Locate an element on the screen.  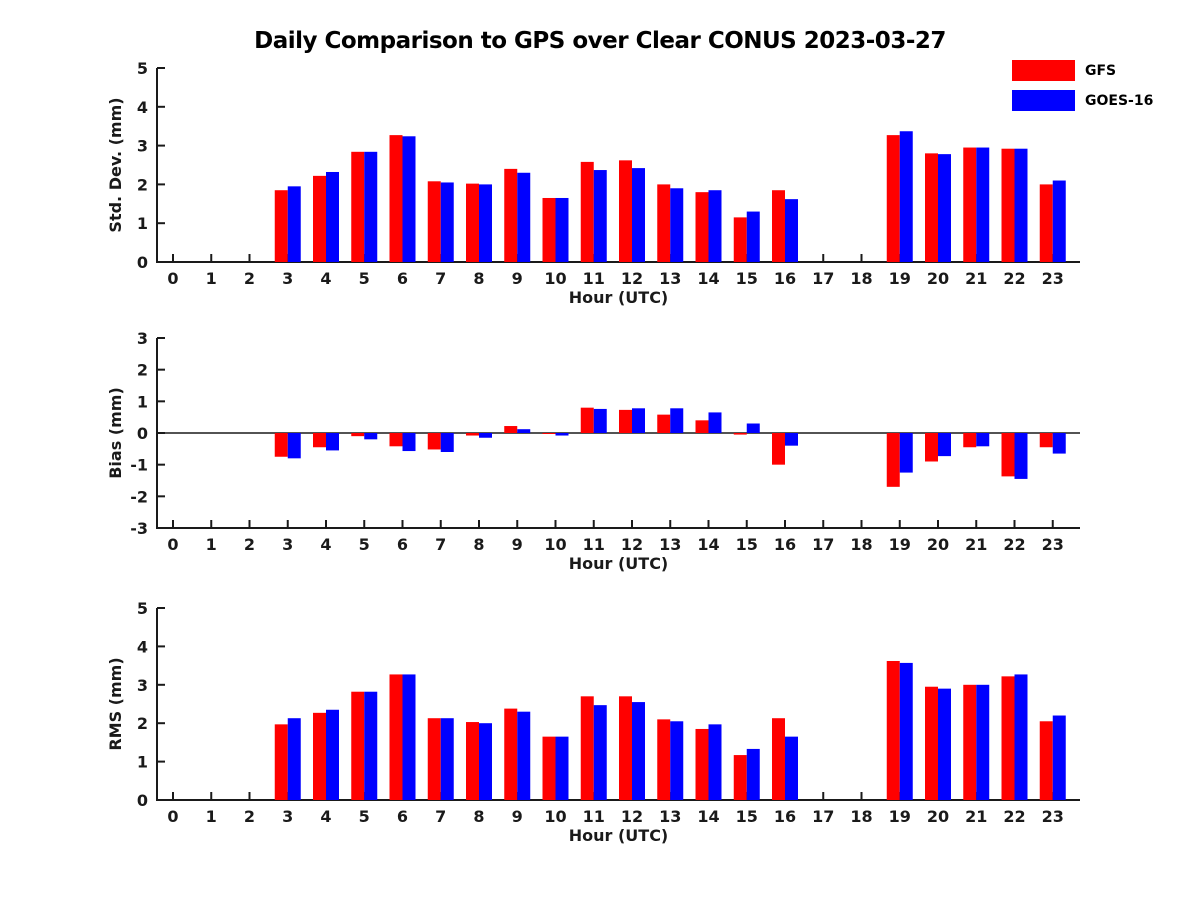
x-axis-label: Hour (UTC) is located at coordinates (619, 297).